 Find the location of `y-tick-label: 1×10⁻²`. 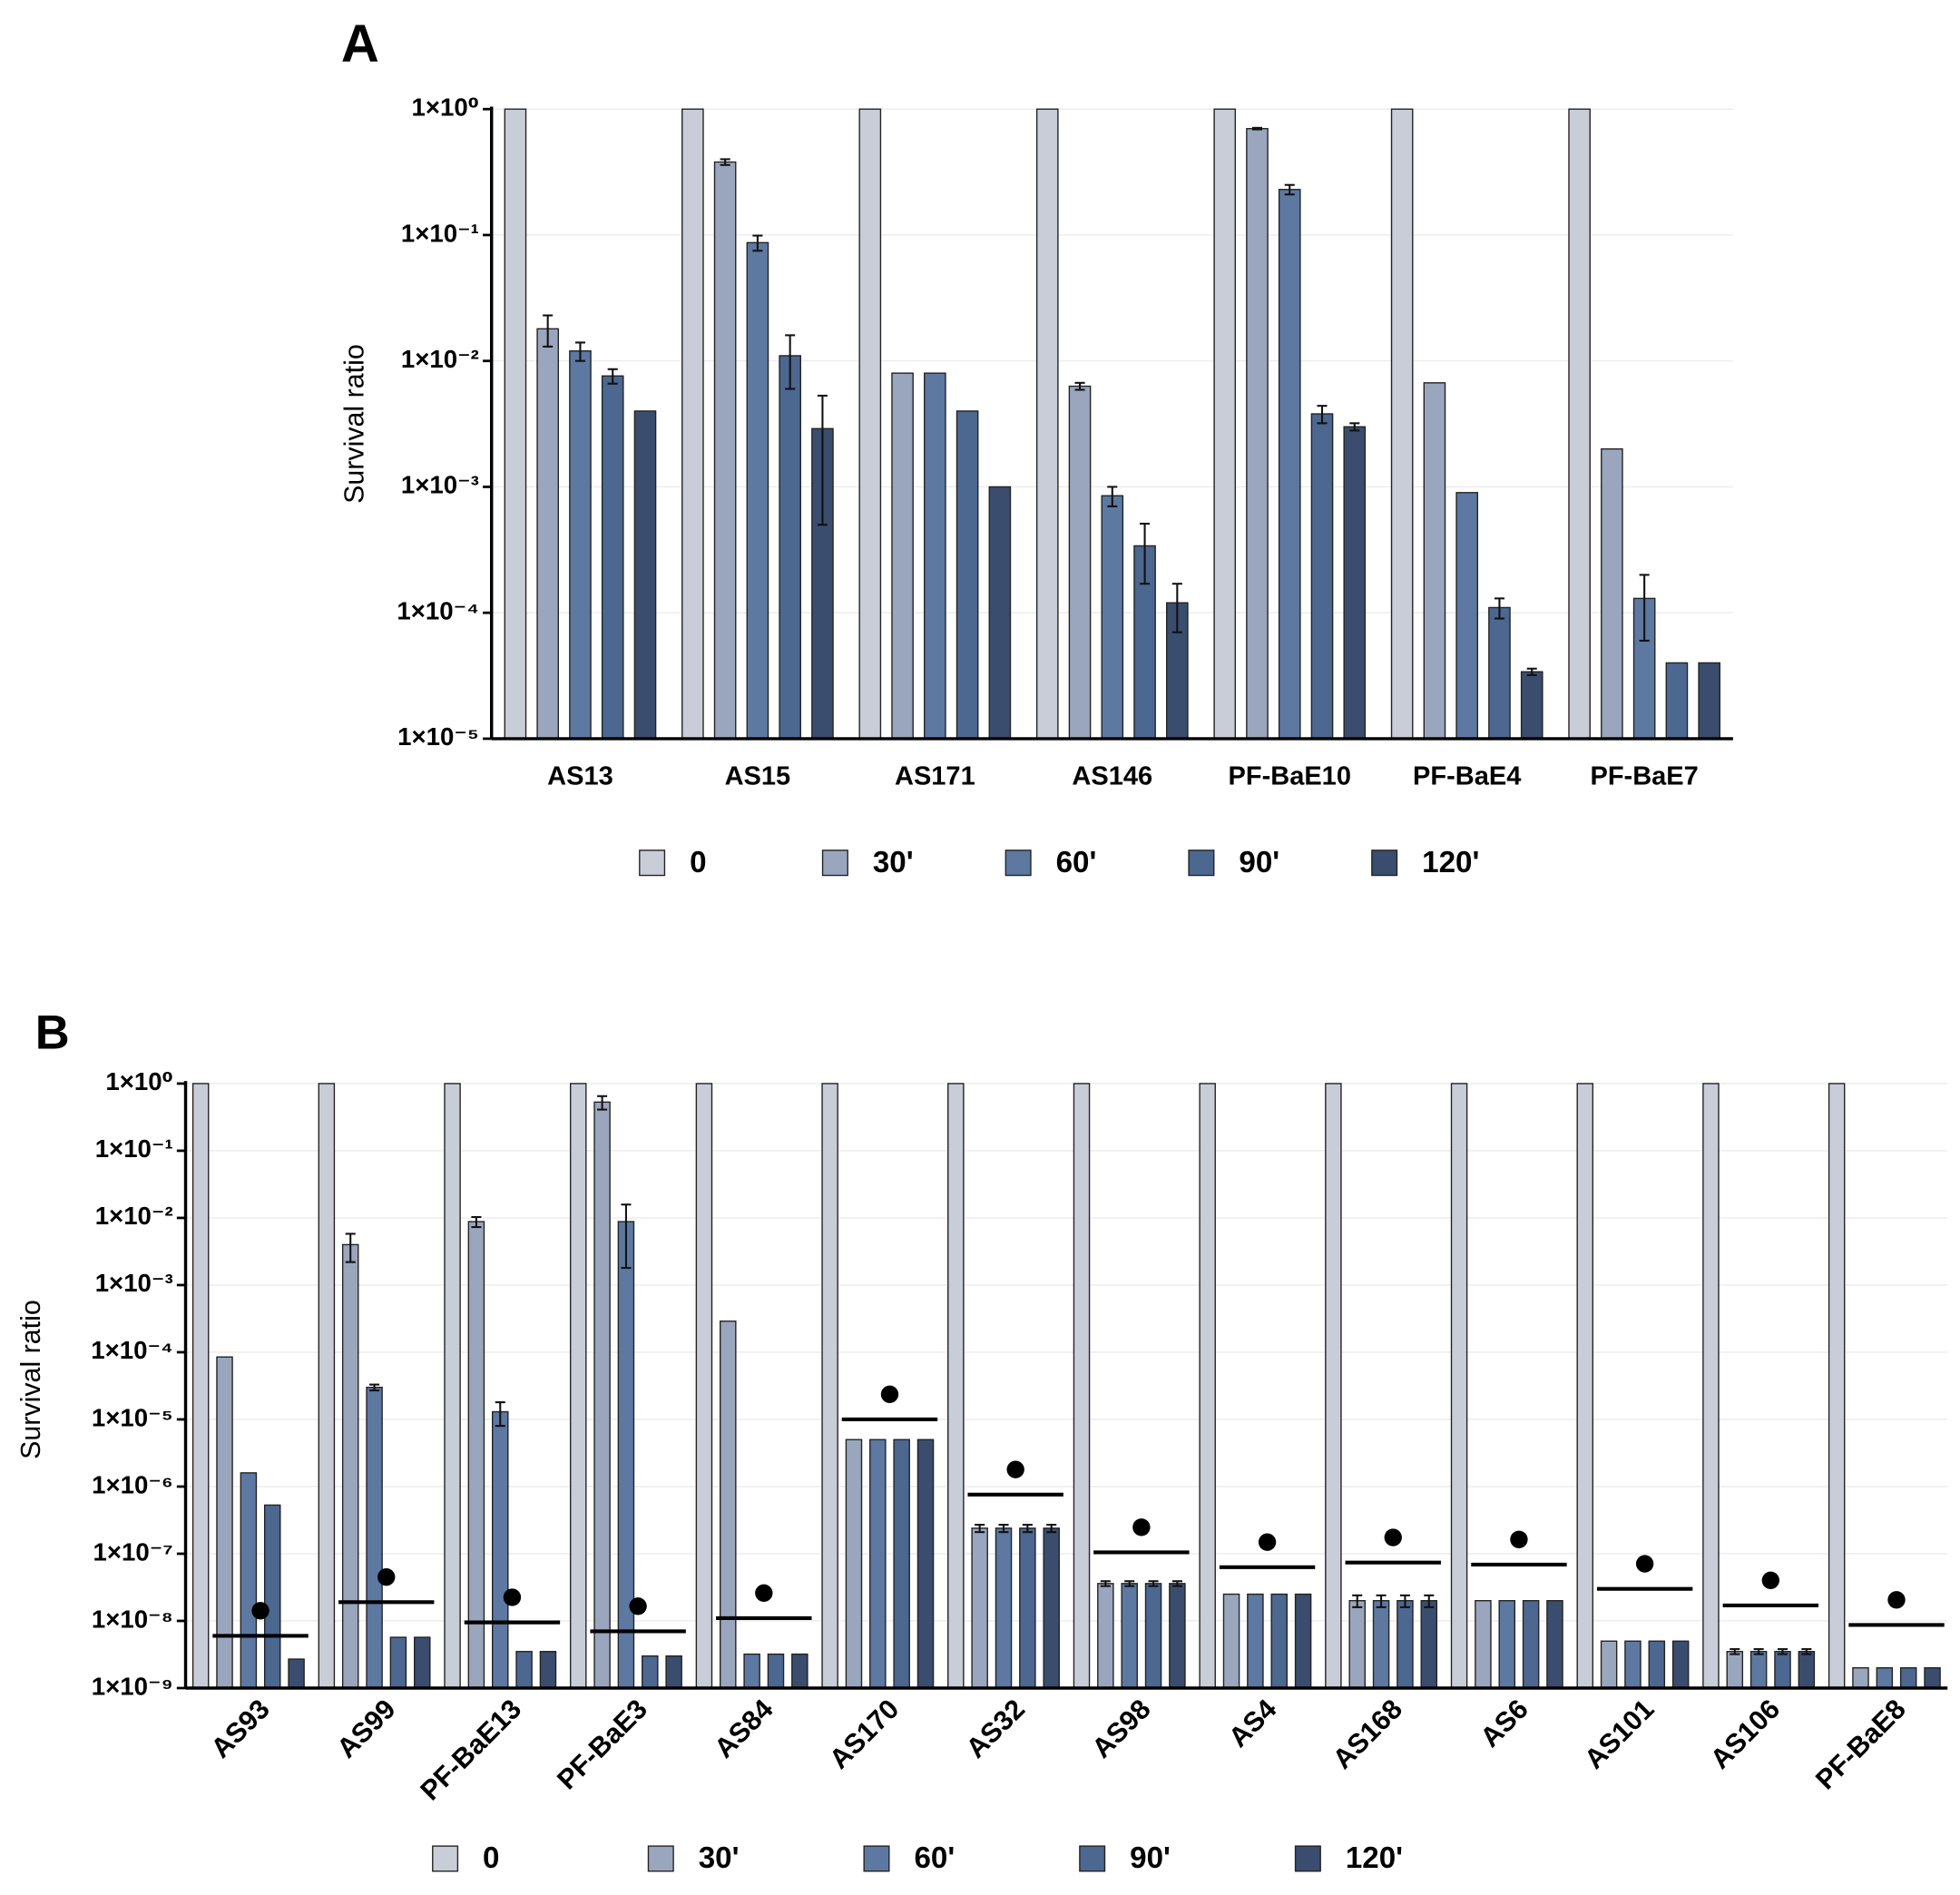

y-tick-label: 1×10⁻² is located at coordinates (440, 359).